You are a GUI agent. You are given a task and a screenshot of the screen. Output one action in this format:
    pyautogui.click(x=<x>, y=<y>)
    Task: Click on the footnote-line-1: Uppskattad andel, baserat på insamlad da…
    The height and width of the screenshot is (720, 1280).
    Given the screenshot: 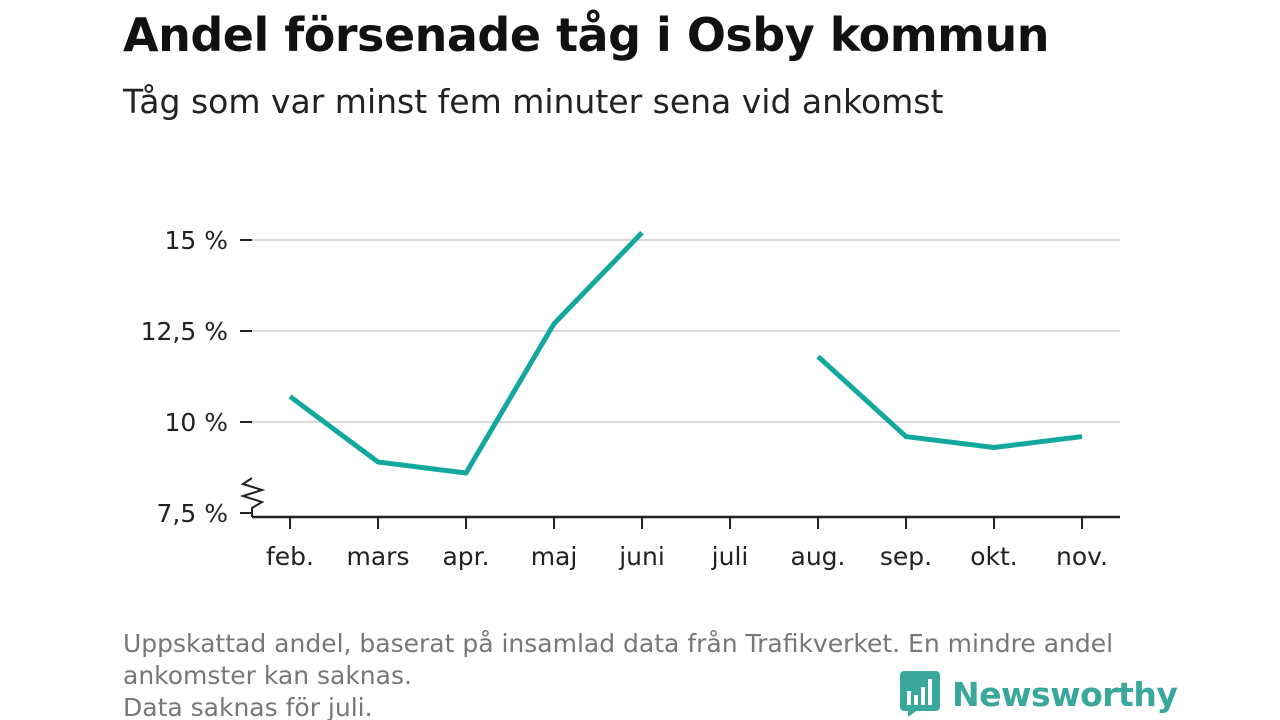 What is the action you would take?
    pyautogui.click(x=618, y=643)
    